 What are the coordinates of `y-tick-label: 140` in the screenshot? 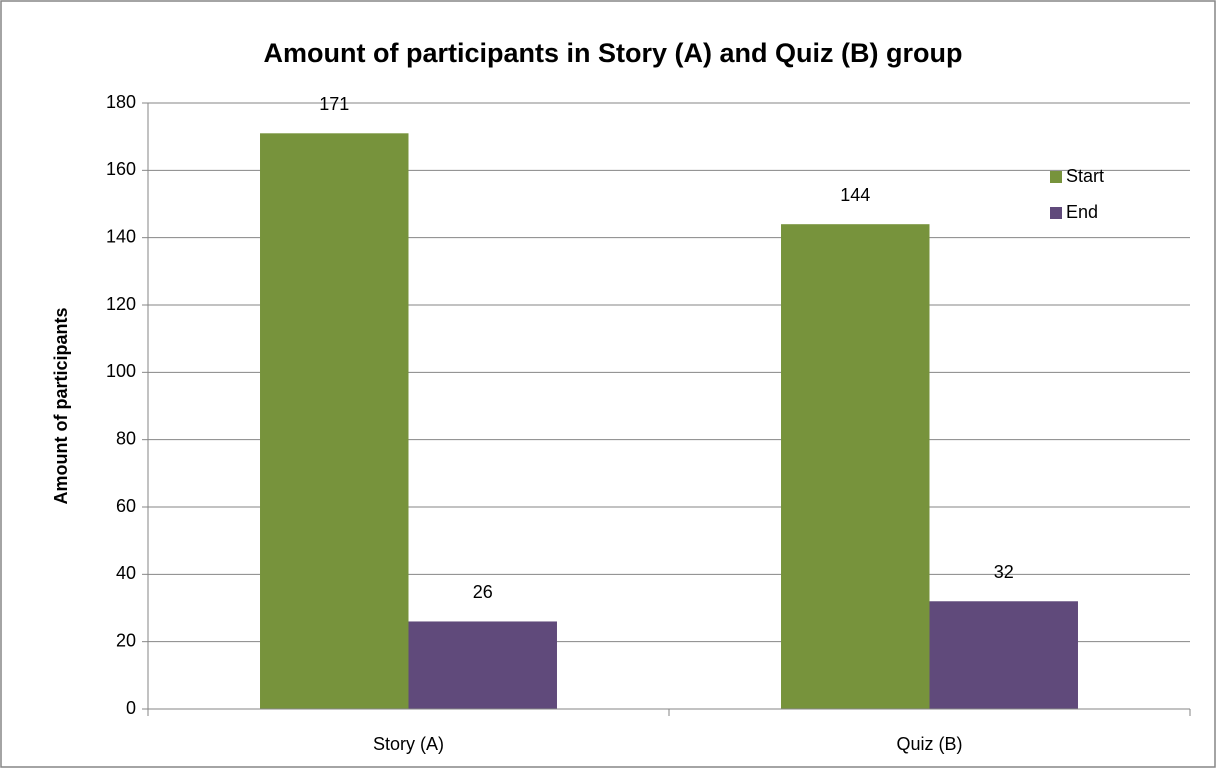 It's located at (121, 236).